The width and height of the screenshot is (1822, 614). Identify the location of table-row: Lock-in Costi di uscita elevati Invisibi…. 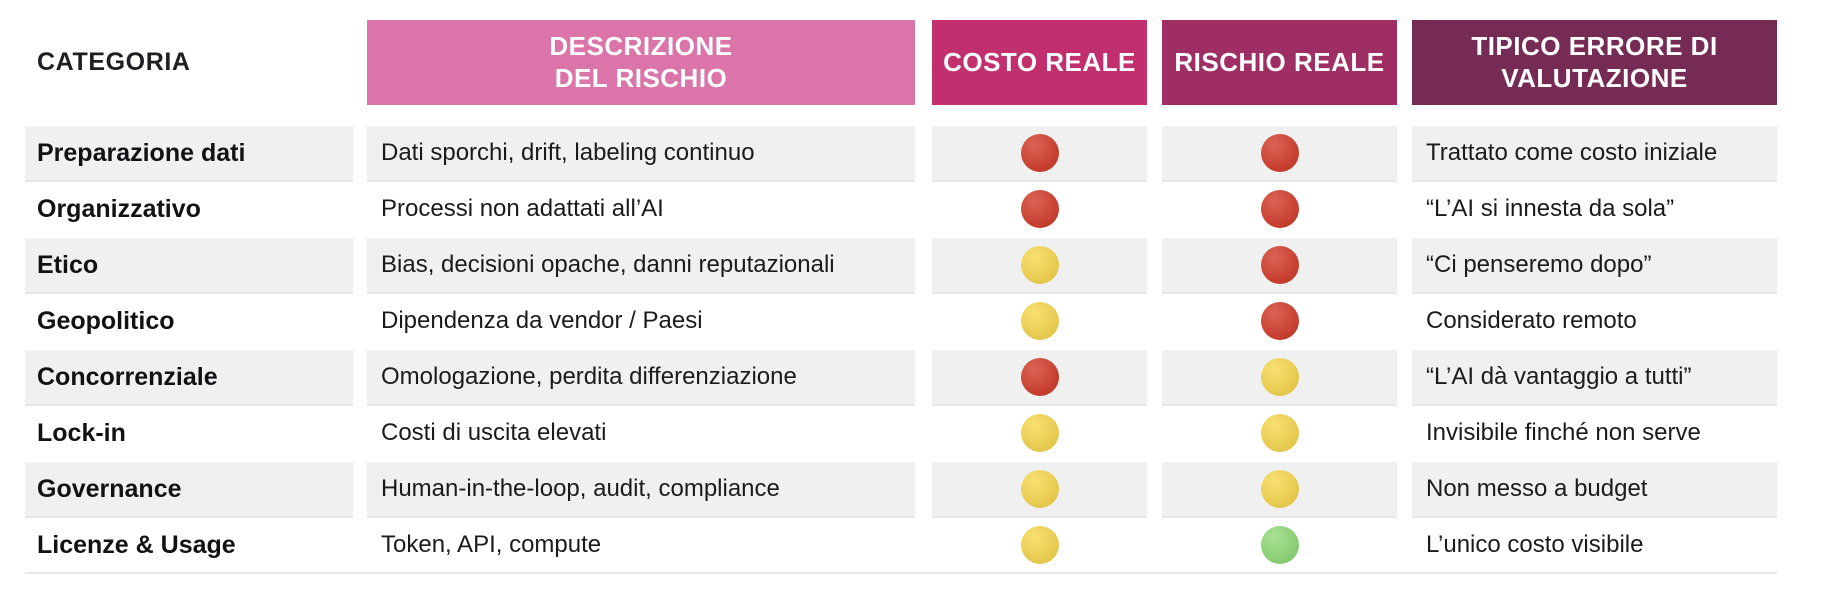
(901, 433).